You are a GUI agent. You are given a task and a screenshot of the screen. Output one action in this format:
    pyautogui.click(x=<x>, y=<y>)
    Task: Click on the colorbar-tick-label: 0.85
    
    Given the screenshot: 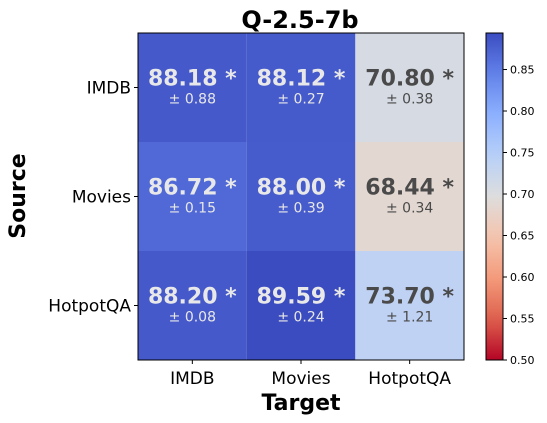 What is the action you would take?
    pyautogui.click(x=522, y=70)
    